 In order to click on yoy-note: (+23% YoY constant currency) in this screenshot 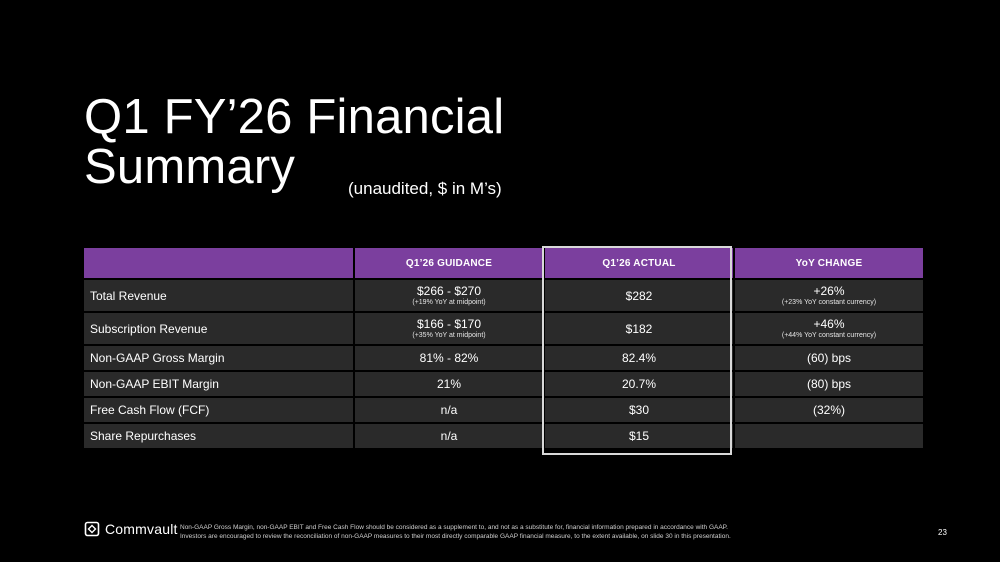, I will do `click(829, 302)`.